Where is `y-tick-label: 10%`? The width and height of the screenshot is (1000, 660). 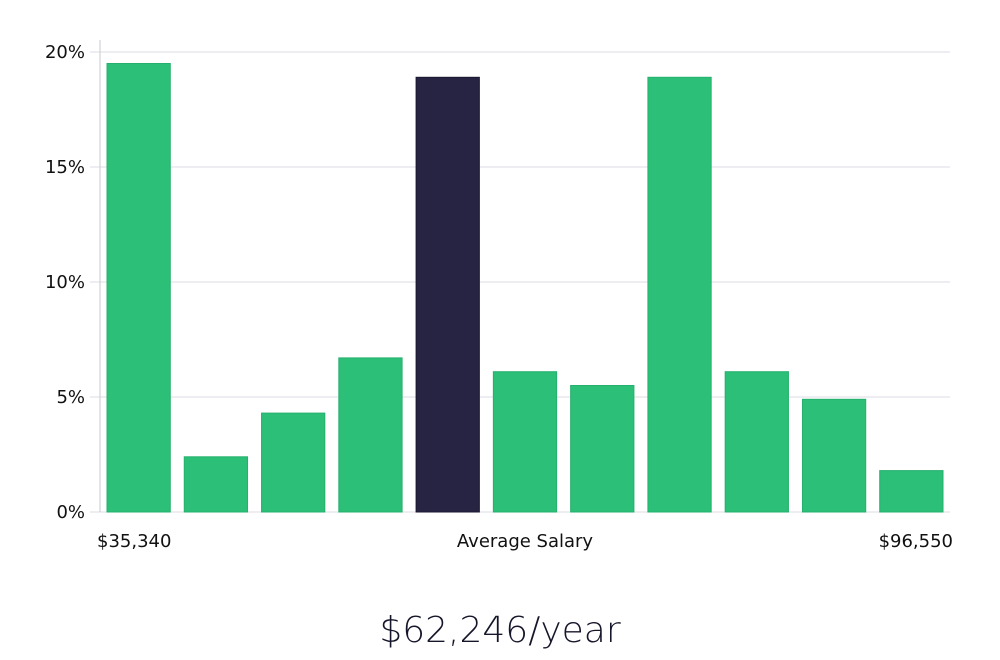
y-tick-label: 10% is located at coordinates (65, 282).